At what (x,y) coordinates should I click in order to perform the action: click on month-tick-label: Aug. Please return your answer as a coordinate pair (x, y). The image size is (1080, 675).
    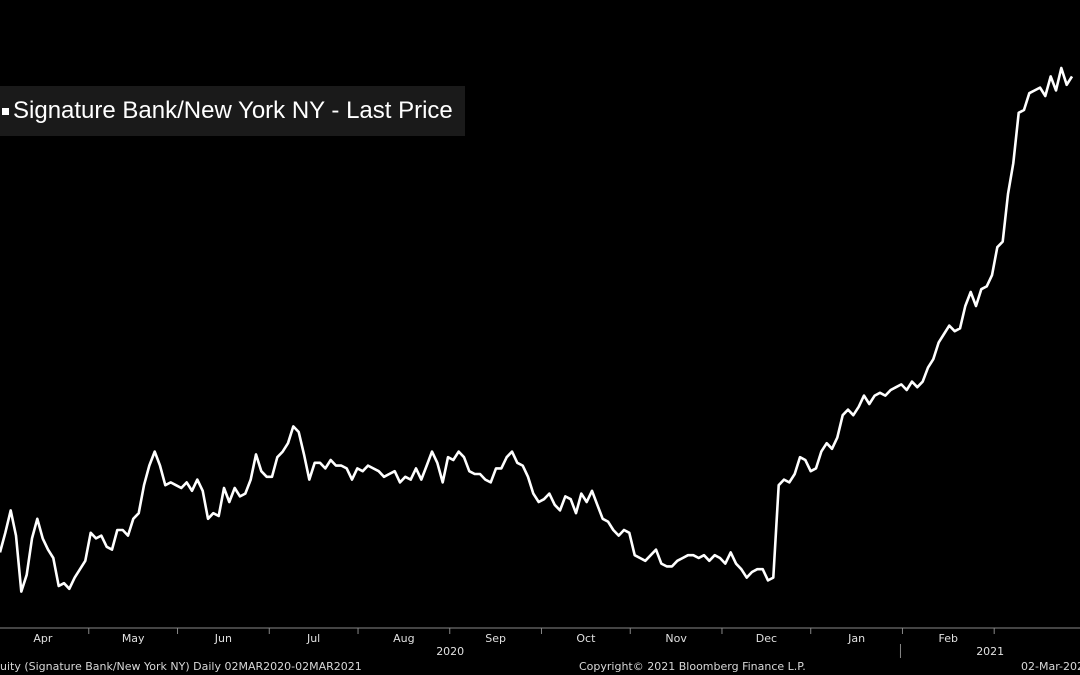
    Looking at the image, I should click on (403, 638).